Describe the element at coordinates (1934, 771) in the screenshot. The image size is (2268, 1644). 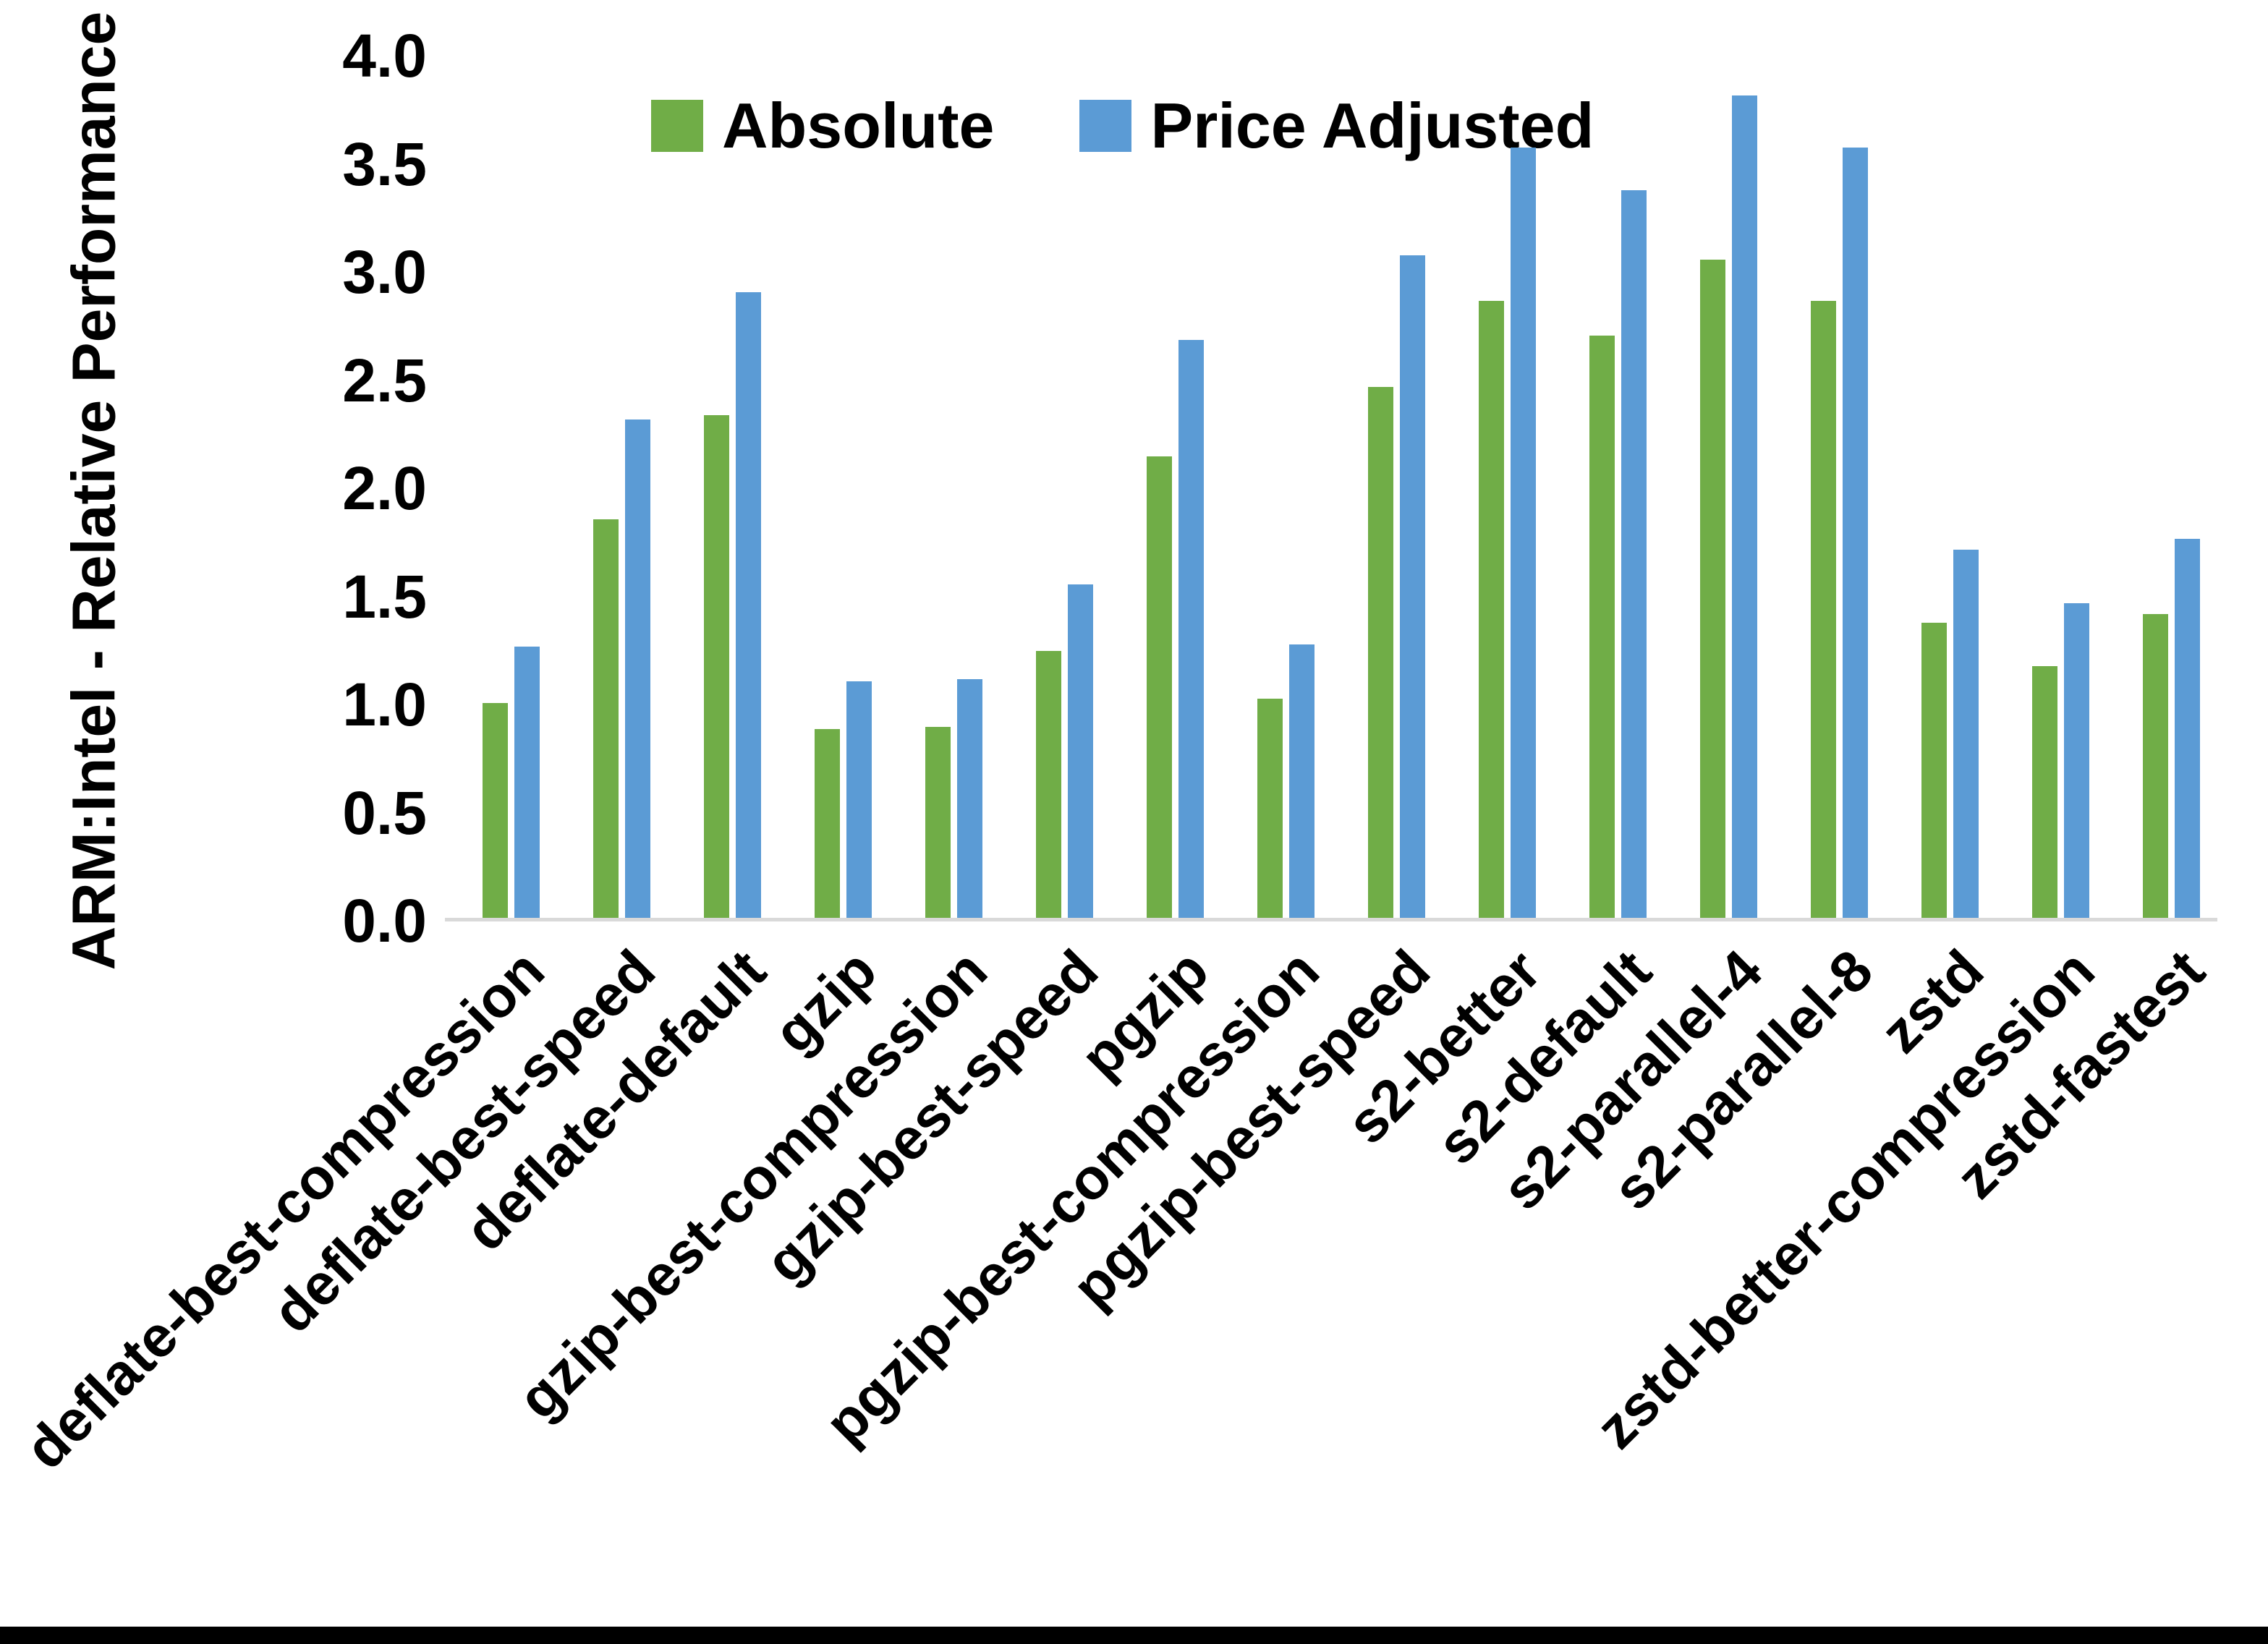
I see `bar-absolute-zstd` at that location.